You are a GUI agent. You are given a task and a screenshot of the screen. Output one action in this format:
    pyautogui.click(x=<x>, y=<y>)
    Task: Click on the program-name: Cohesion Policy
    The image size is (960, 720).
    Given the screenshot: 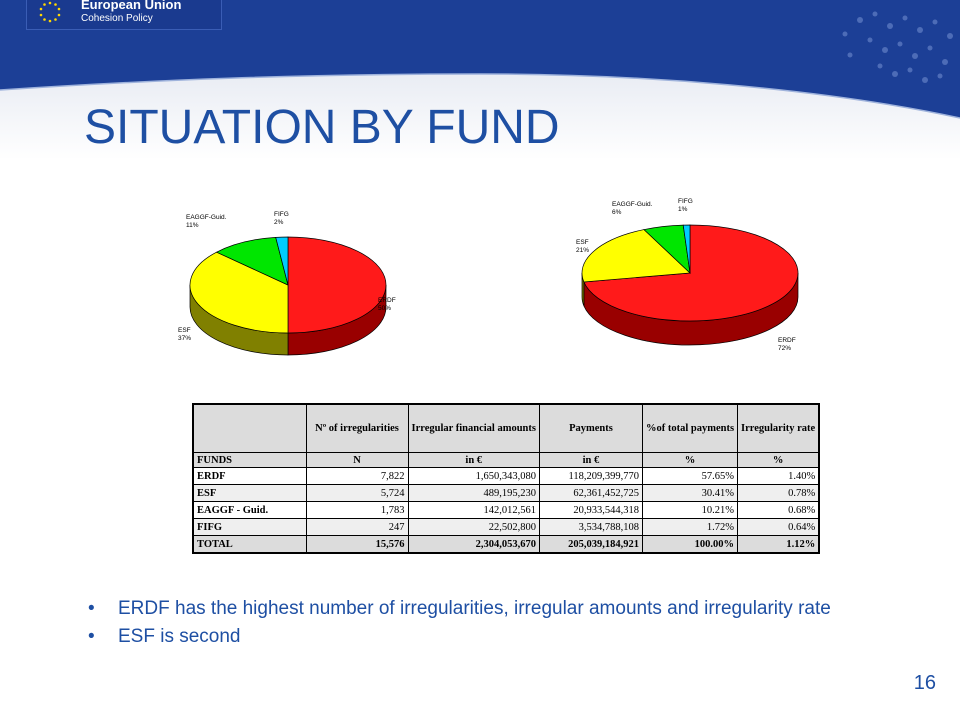 What is the action you would take?
    pyautogui.click(x=117, y=18)
    